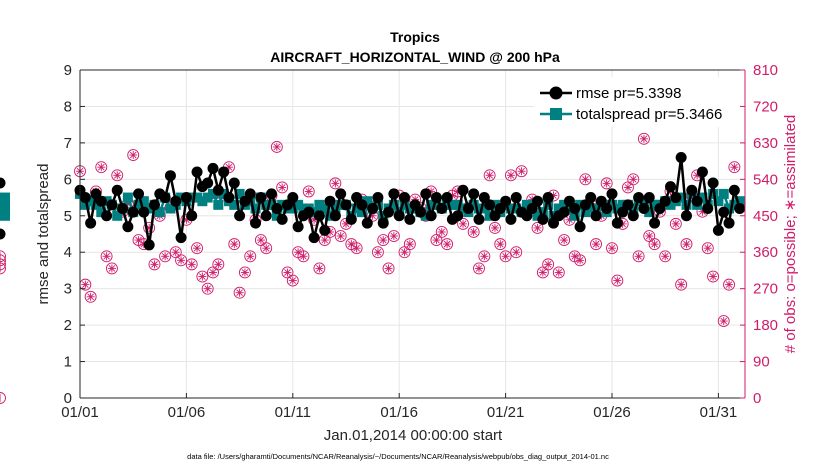  Describe the element at coordinates (415, 57) in the screenshot. I see `chart-subtitle: AIRCRAFT_HORIZONTAL_WIND @ 200 hPa` at that location.